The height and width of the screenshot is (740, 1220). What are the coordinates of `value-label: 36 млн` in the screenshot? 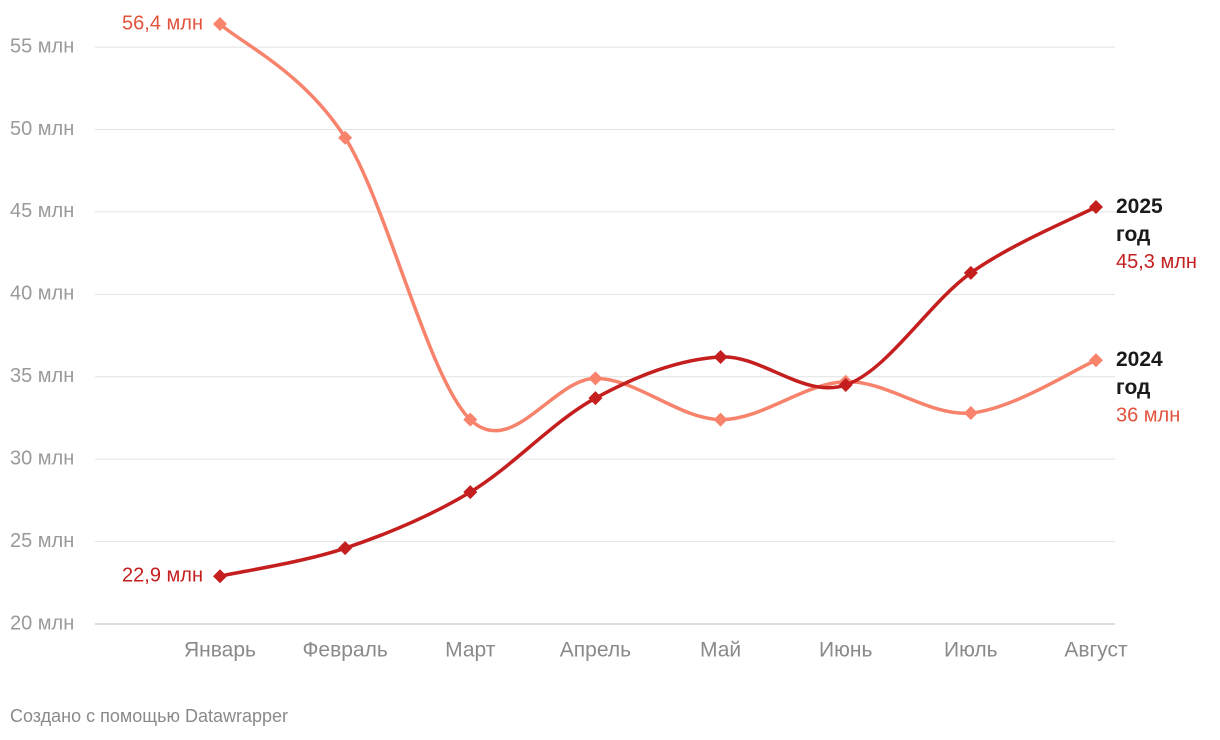 It's located at (1148, 416).